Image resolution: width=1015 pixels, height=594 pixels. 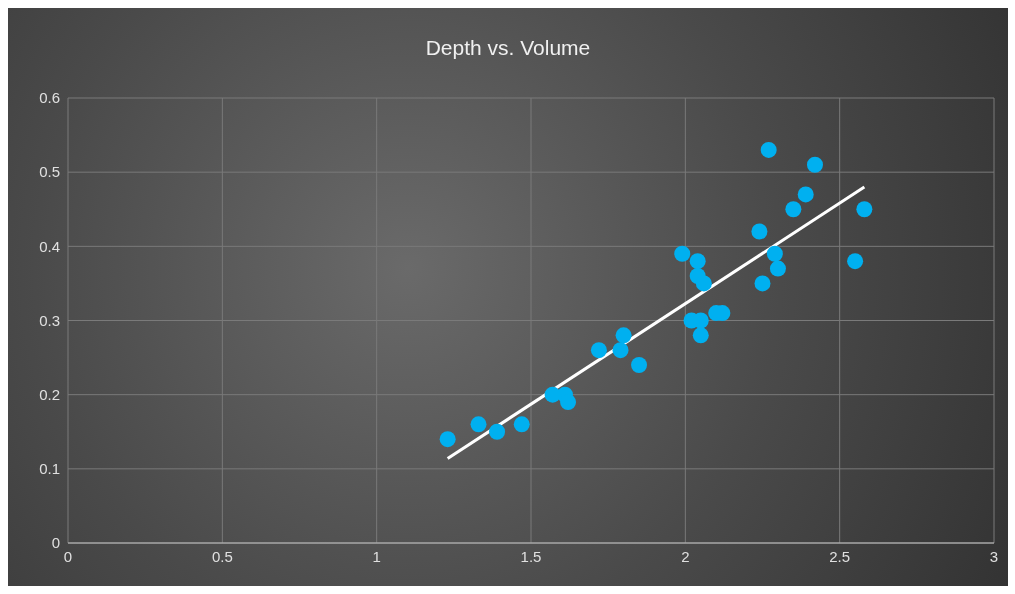 What do you see at coordinates (68, 556) in the screenshot?
I see `x-tick-label: 0` at bounding box center [68, 556].